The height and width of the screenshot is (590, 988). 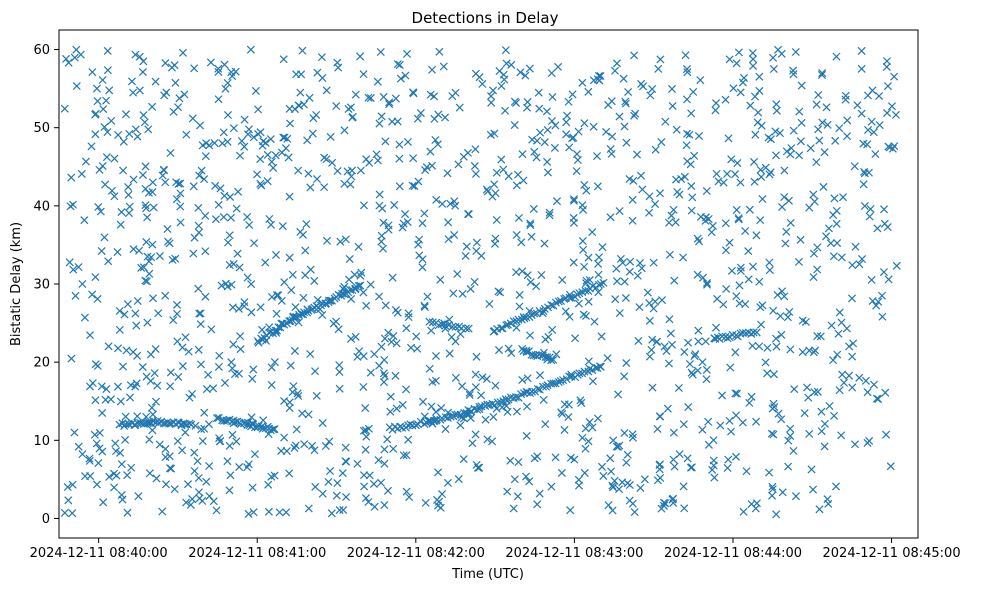 I want to click on x-tick-label: 2024-12-11 08:42:00, so click(x=416, y=553).